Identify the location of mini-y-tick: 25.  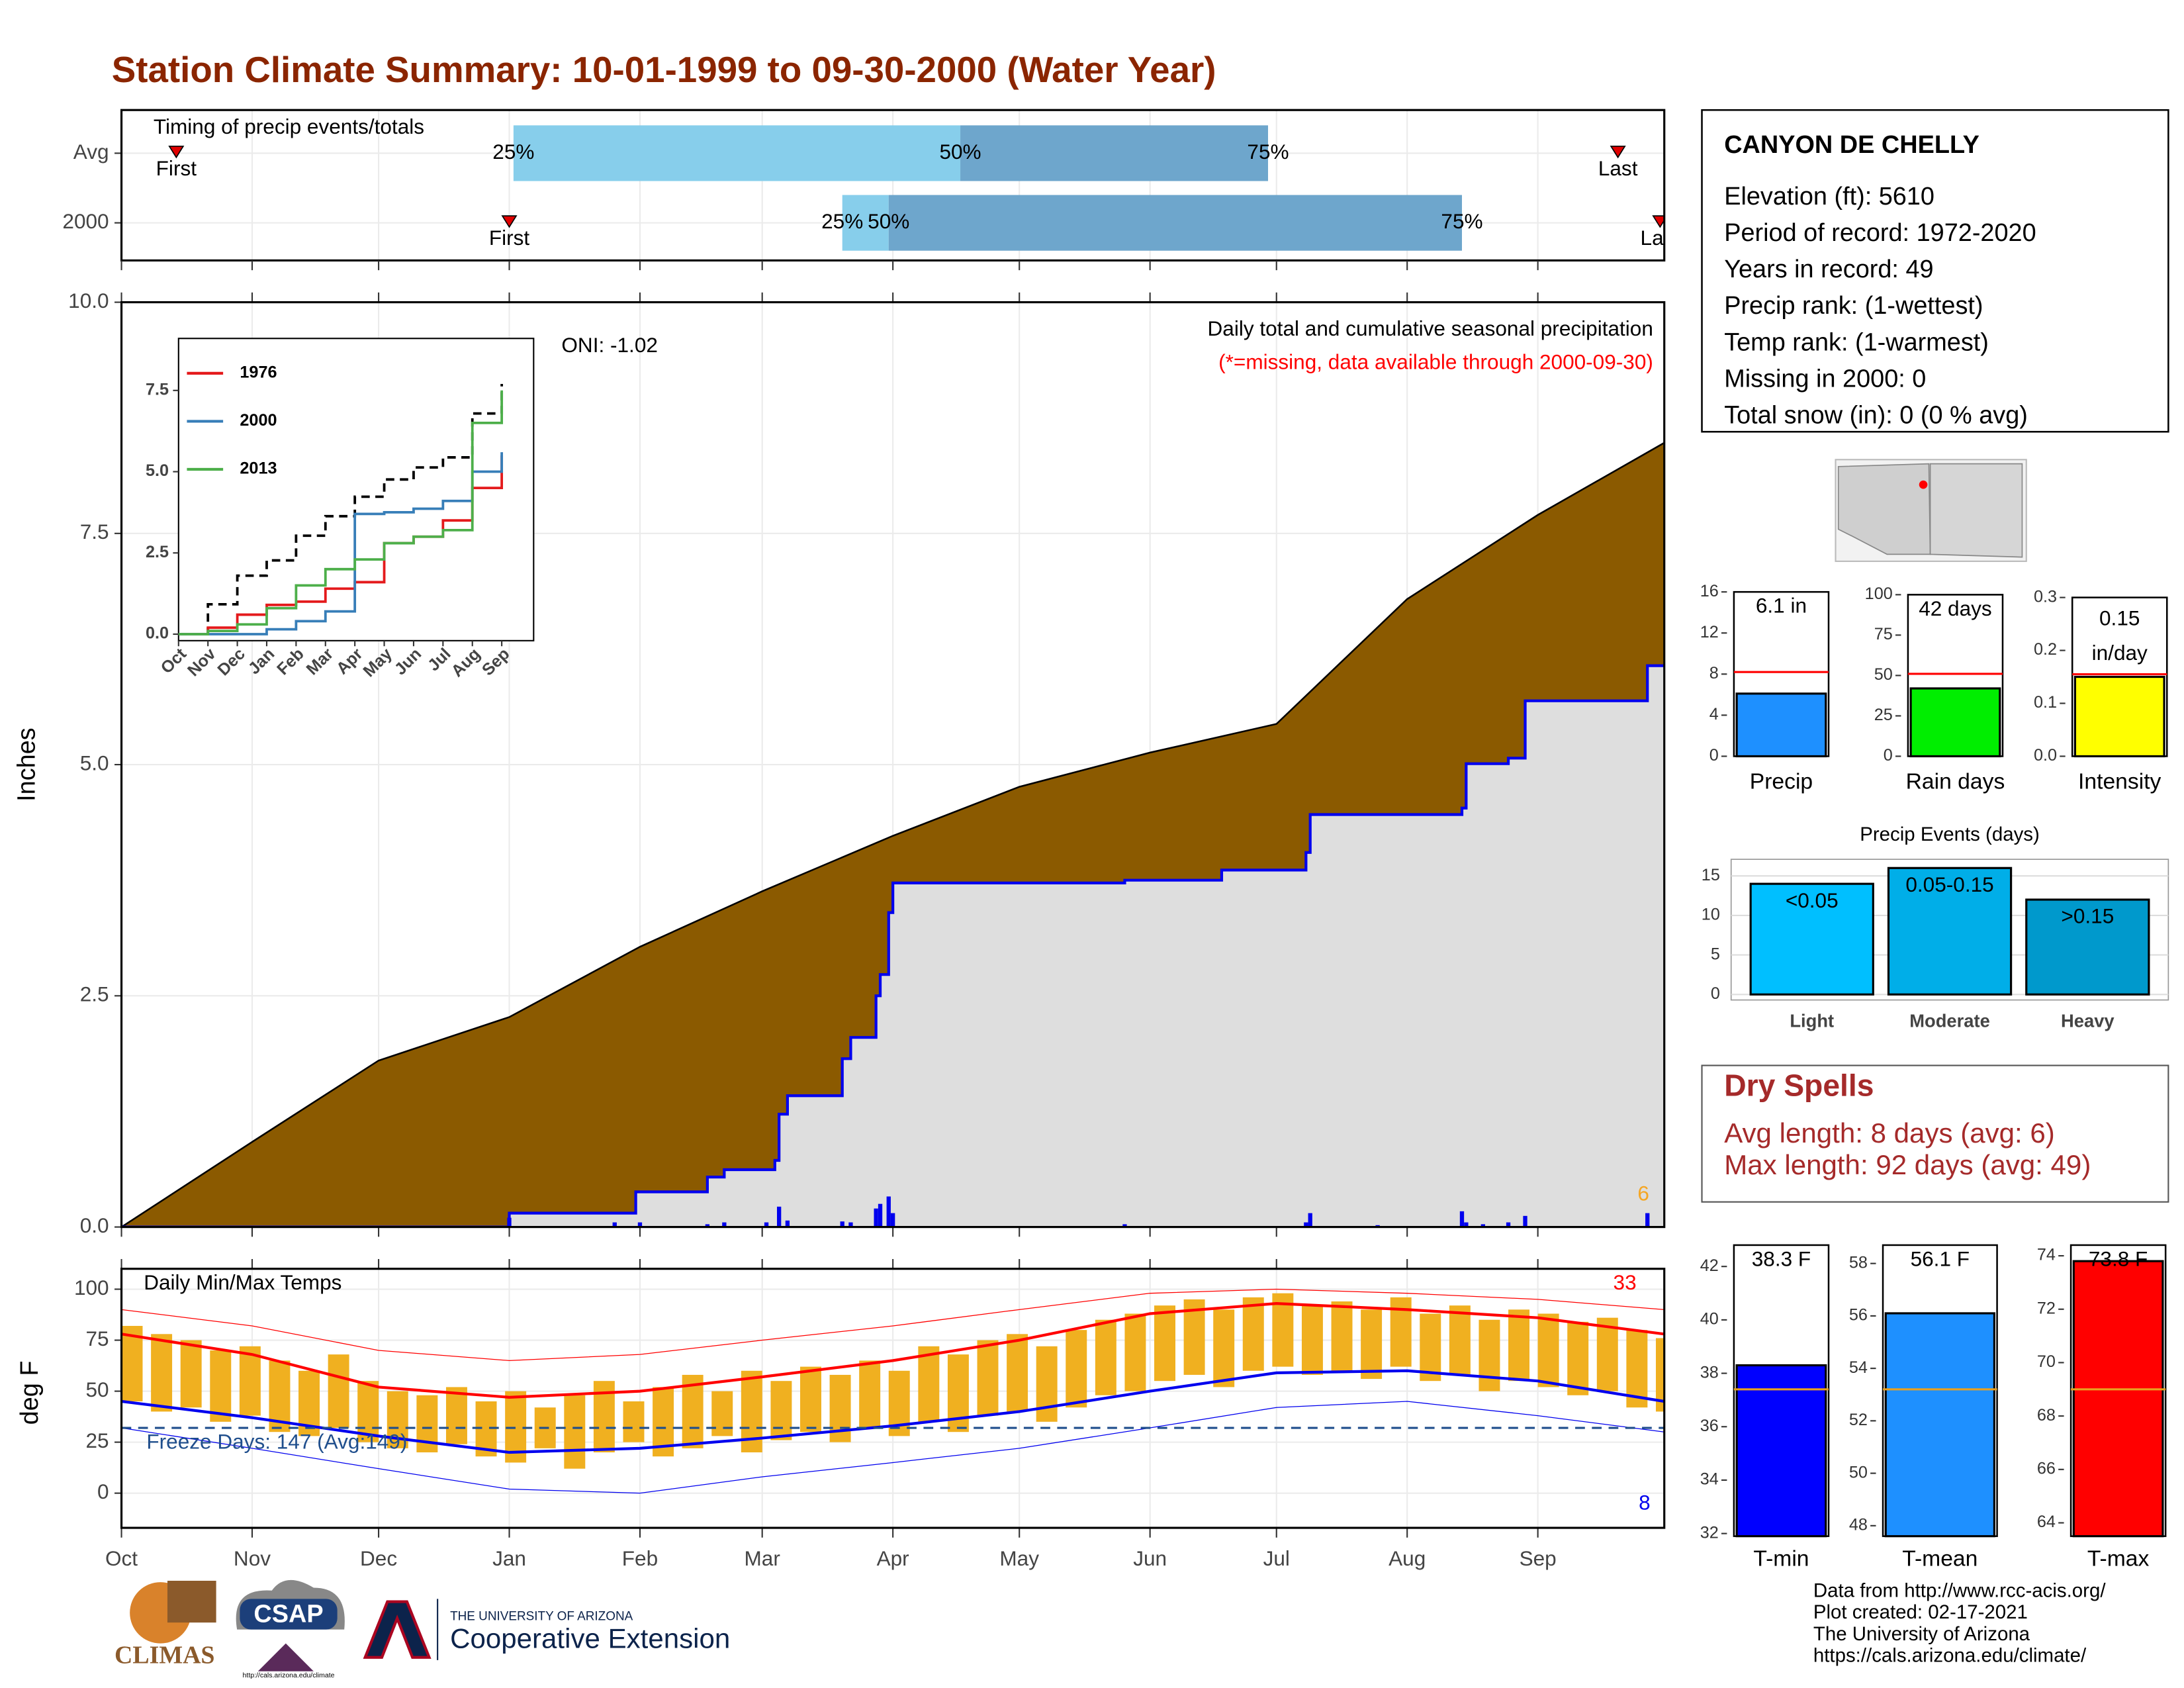
(1883, 715).